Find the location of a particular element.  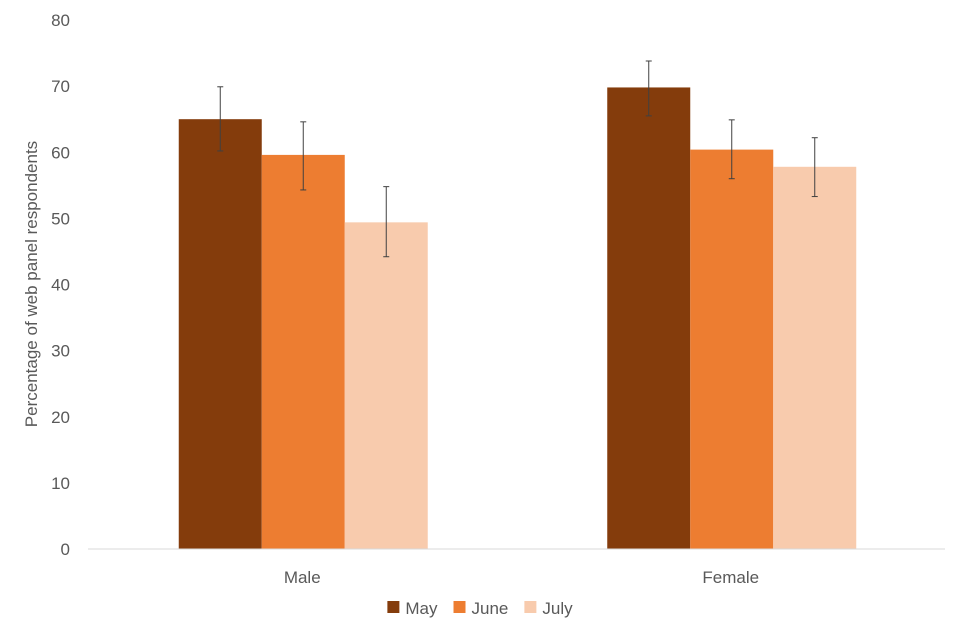

error-bar-july-female is located at coordinates (814, 167).